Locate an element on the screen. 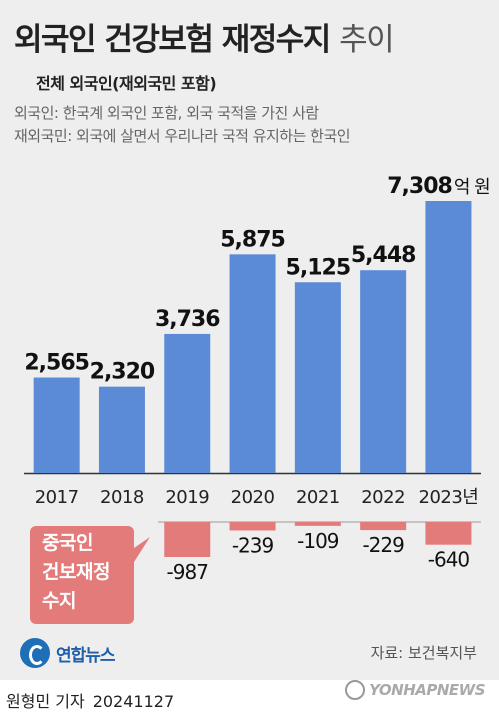 This screenshot has width=499, height=719. callout-line-3: 수지 is located at coordinates (59, 601).